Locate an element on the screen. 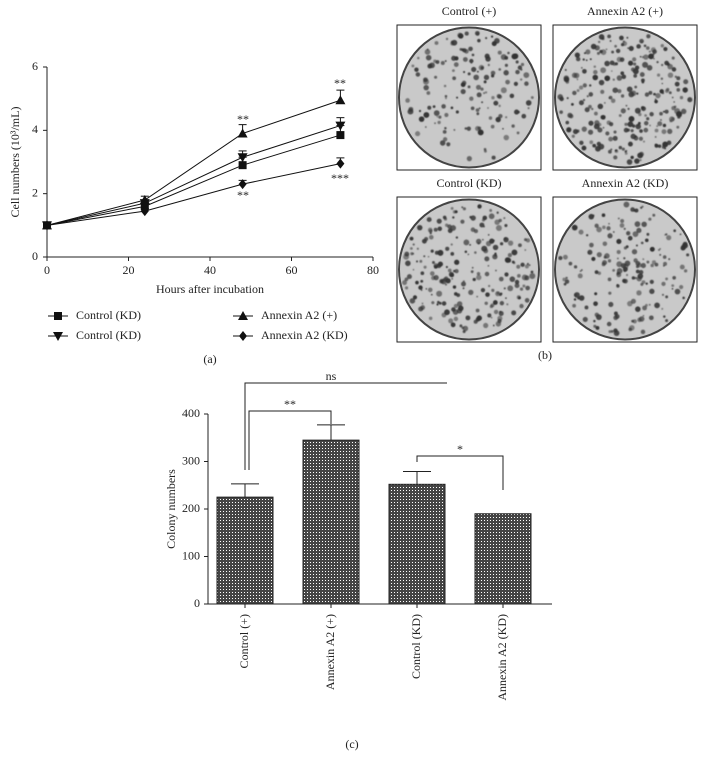 The width and height of the screenshot is (706, 760). x-tick-label: 60 is located at coordinates (292, 270).